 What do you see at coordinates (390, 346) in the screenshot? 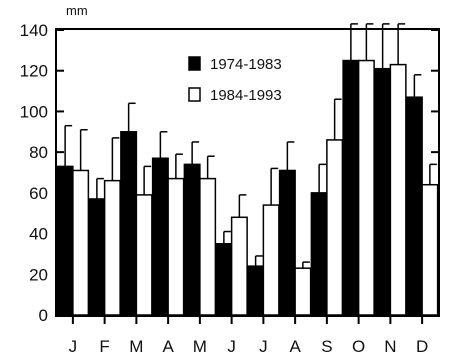
I see `x-tick-label: N` at bounding box center [390, 346].